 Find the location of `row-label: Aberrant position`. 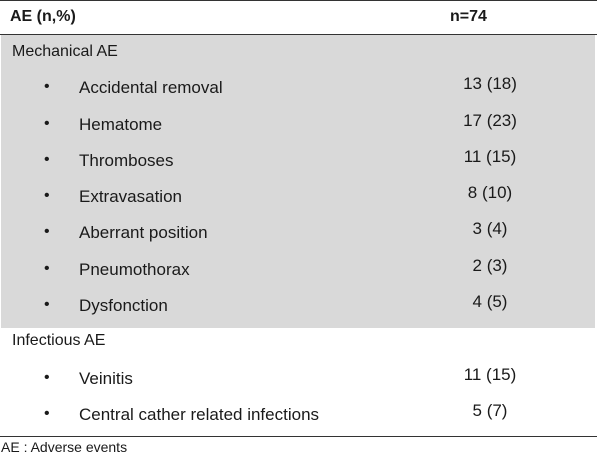

row-label: Aberrant position is located at coordinates (143, 232).